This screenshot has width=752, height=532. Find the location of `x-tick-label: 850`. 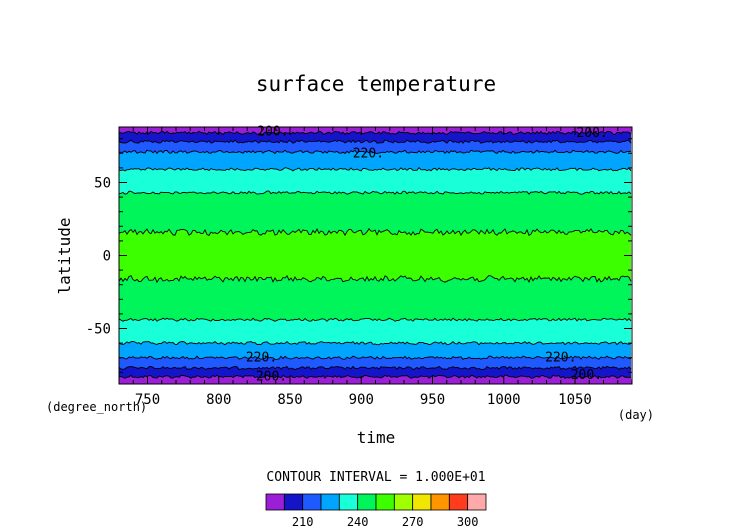

x-tick-label: 850 is located at coordinates (289, 400).